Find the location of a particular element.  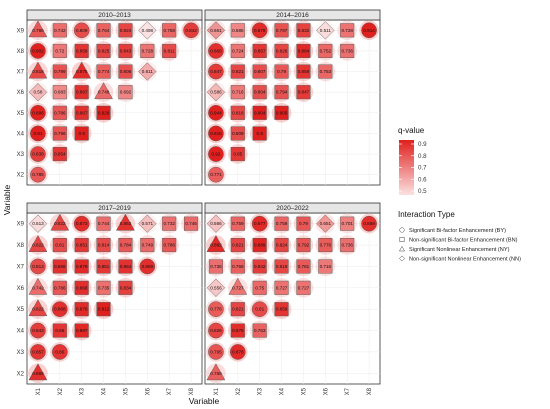

facet-title: 2017–2019 is located at coordinates (114, 208).